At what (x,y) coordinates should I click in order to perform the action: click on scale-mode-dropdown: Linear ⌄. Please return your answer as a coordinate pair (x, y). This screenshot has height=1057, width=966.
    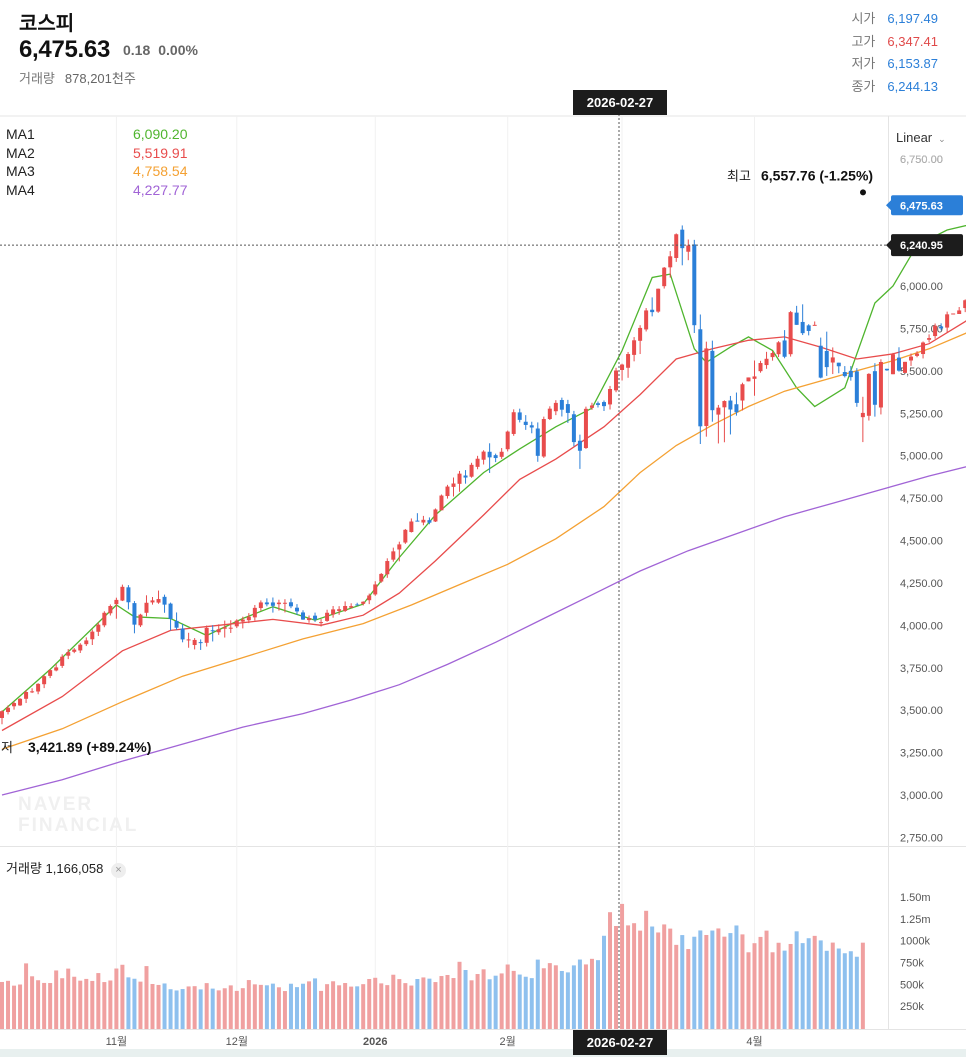
    Looking at the image, I should click on (921, 137).